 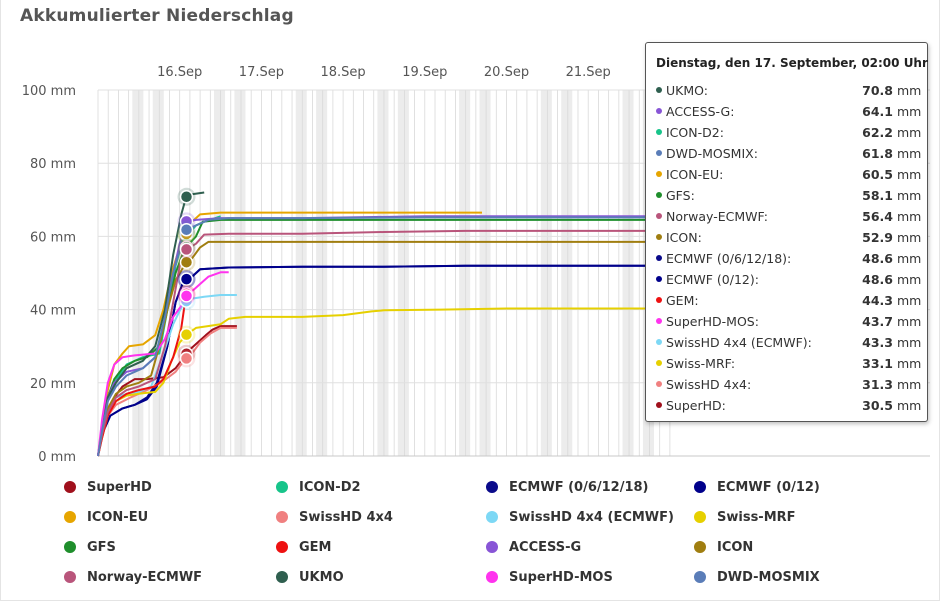 I want to click on legend-item: SwissHD 4x4, so click(x=334, y=517).